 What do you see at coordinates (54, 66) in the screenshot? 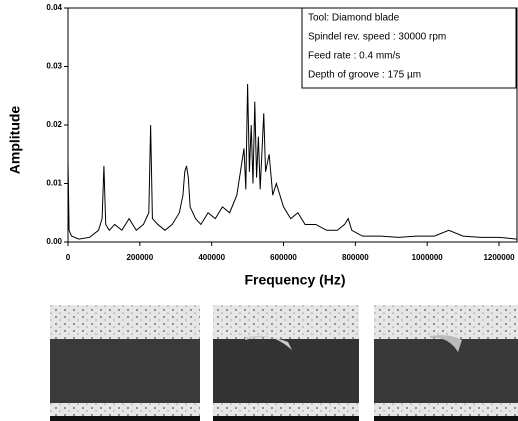
I see `y-tick-label: 0.03` at bounding box center [54, 66].